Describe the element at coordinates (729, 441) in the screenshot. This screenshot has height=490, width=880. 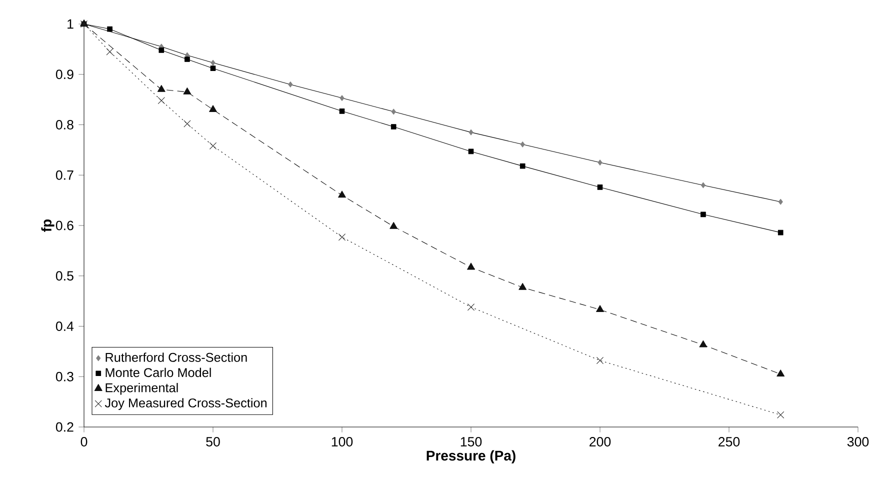
I see `x-tick-label: 250` at that location.